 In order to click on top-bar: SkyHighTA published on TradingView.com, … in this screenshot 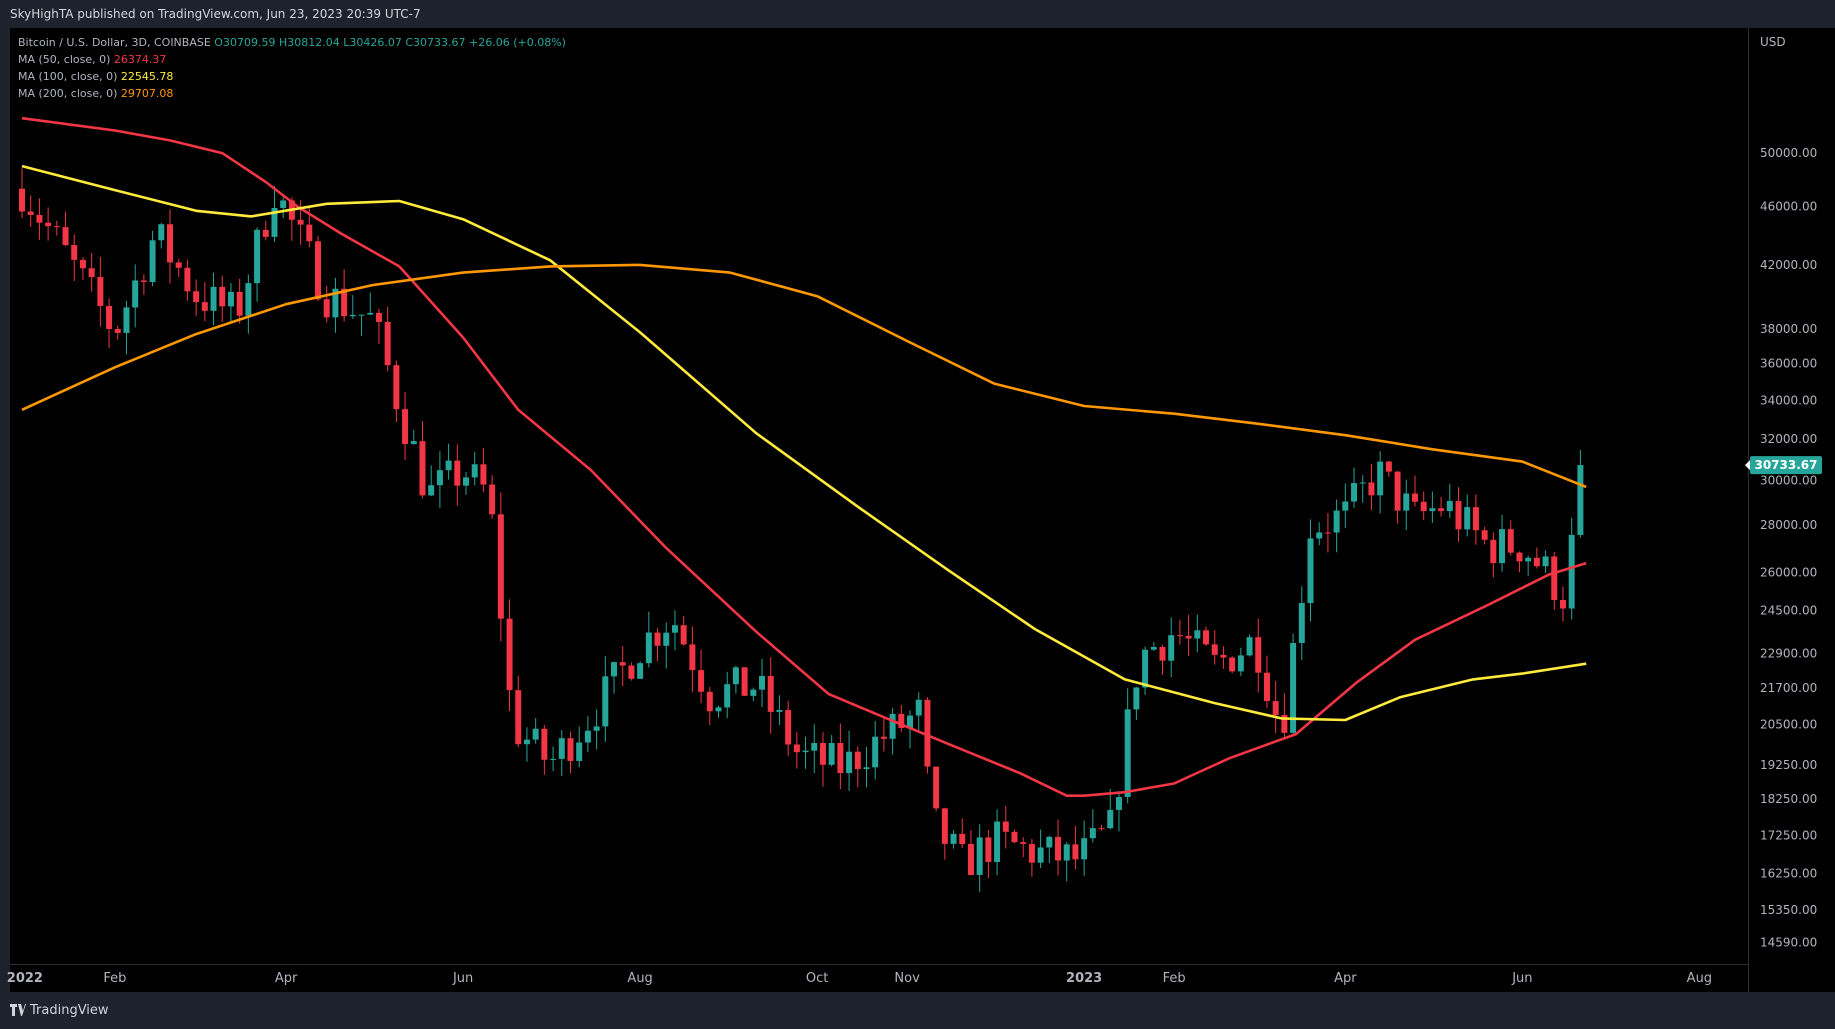, I will do `click(917, 14)`.